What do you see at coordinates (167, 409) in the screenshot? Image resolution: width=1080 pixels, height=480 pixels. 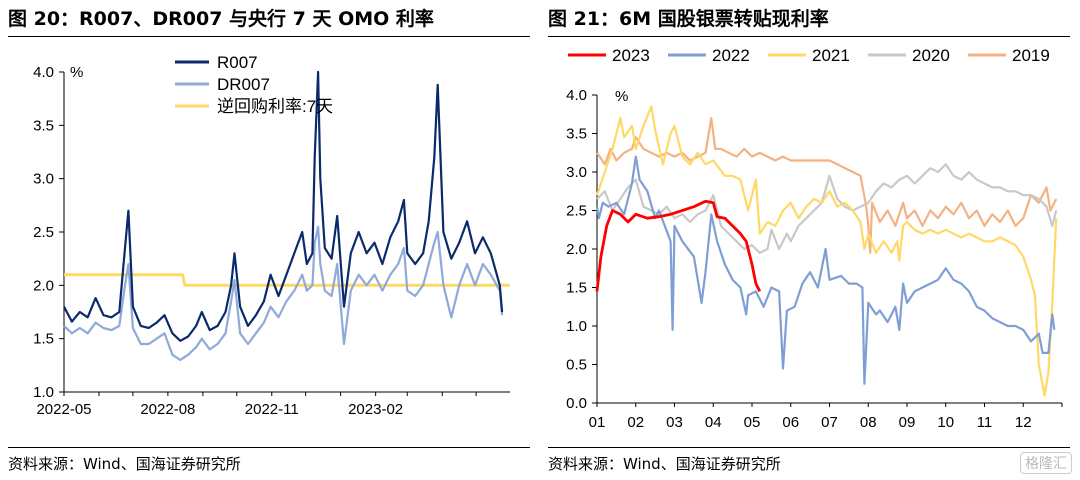 I see `x-tick-label: 2022-08` at bounding box center [167, 409].